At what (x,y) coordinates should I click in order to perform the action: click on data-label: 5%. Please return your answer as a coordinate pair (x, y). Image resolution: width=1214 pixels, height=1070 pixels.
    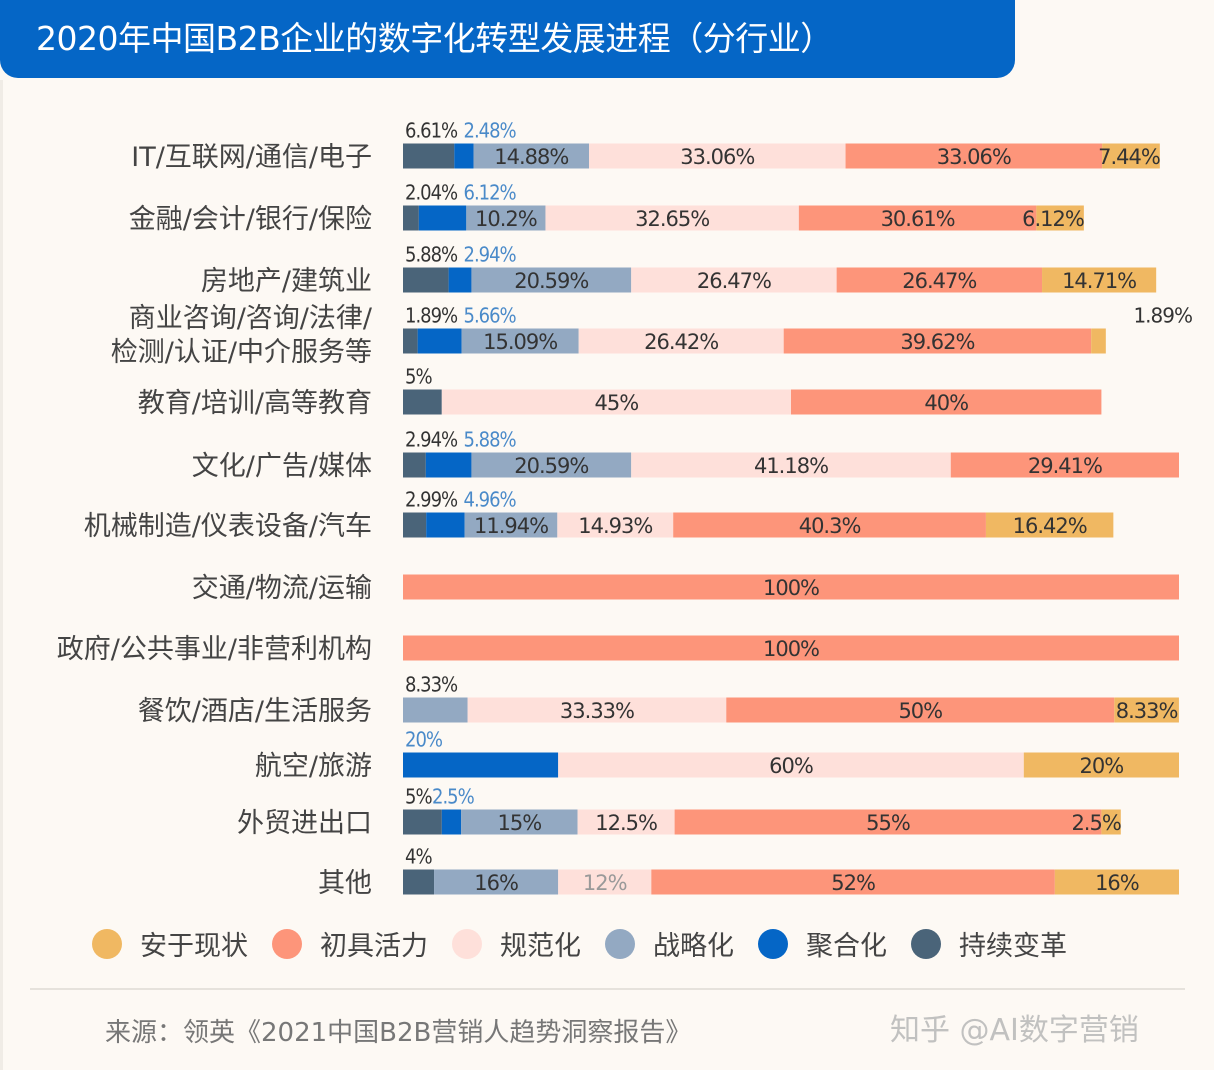
    Looking at the image, I should click on (418, 377).